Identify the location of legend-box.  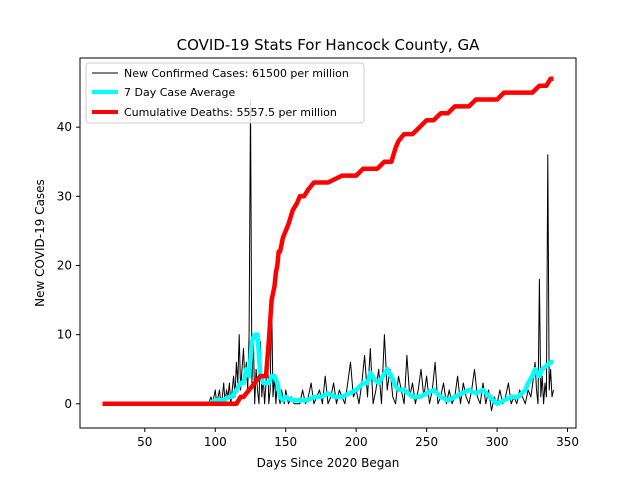
(225, 93).